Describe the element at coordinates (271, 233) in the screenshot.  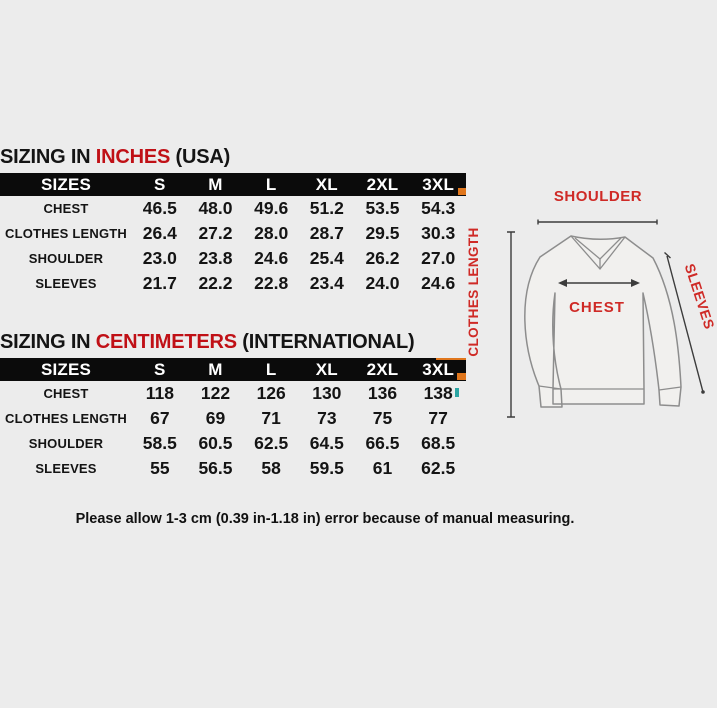
I see `measurement-value: 28.0` at that location.